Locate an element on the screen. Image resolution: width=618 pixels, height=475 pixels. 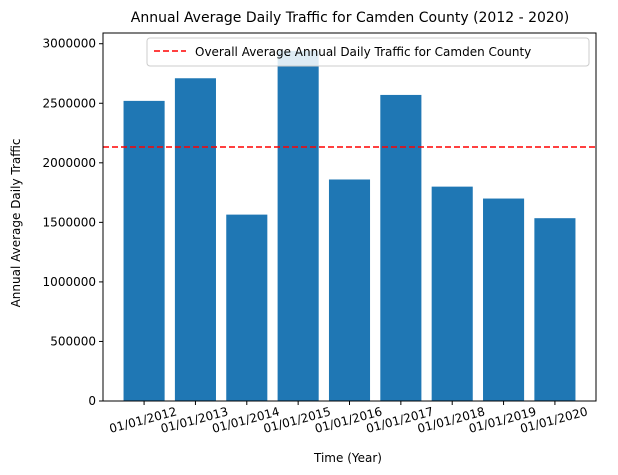
legend-box is located at coordinates (368, 52).